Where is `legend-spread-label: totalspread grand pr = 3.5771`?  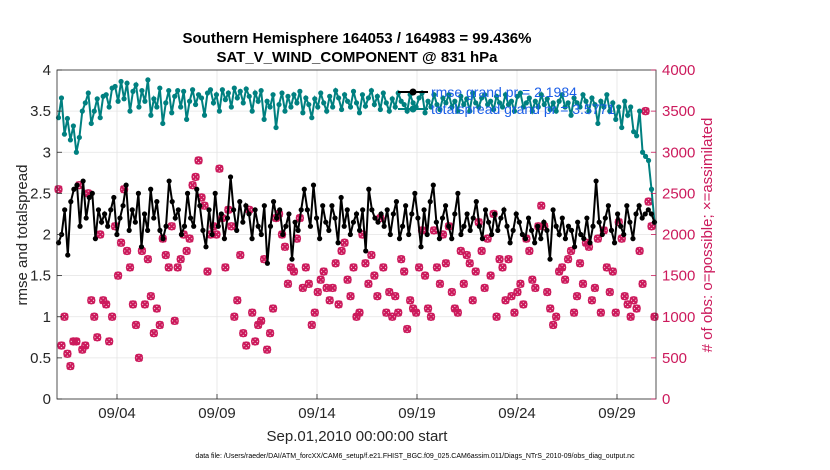
legend-spread-label: totalspread grand pr = 3.5771 is located at coordinates (523, 109).